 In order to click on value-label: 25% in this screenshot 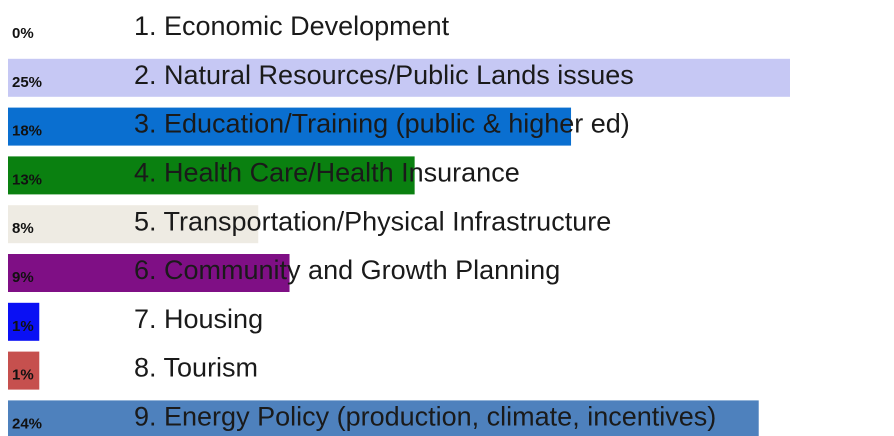, I will do `click(27, 82)`.